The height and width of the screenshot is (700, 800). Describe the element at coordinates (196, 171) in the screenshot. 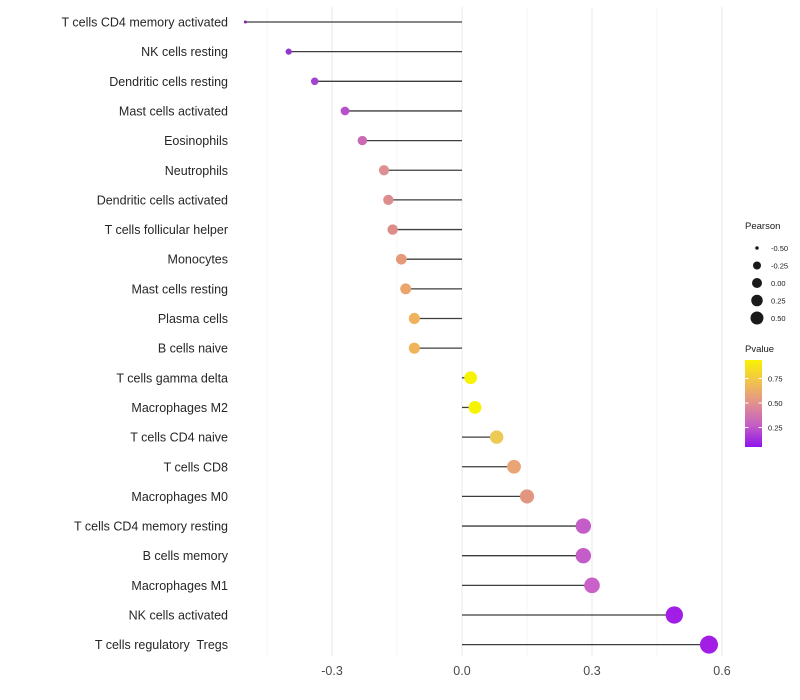

I see `y-axis-label: Neutrophils` at that location.